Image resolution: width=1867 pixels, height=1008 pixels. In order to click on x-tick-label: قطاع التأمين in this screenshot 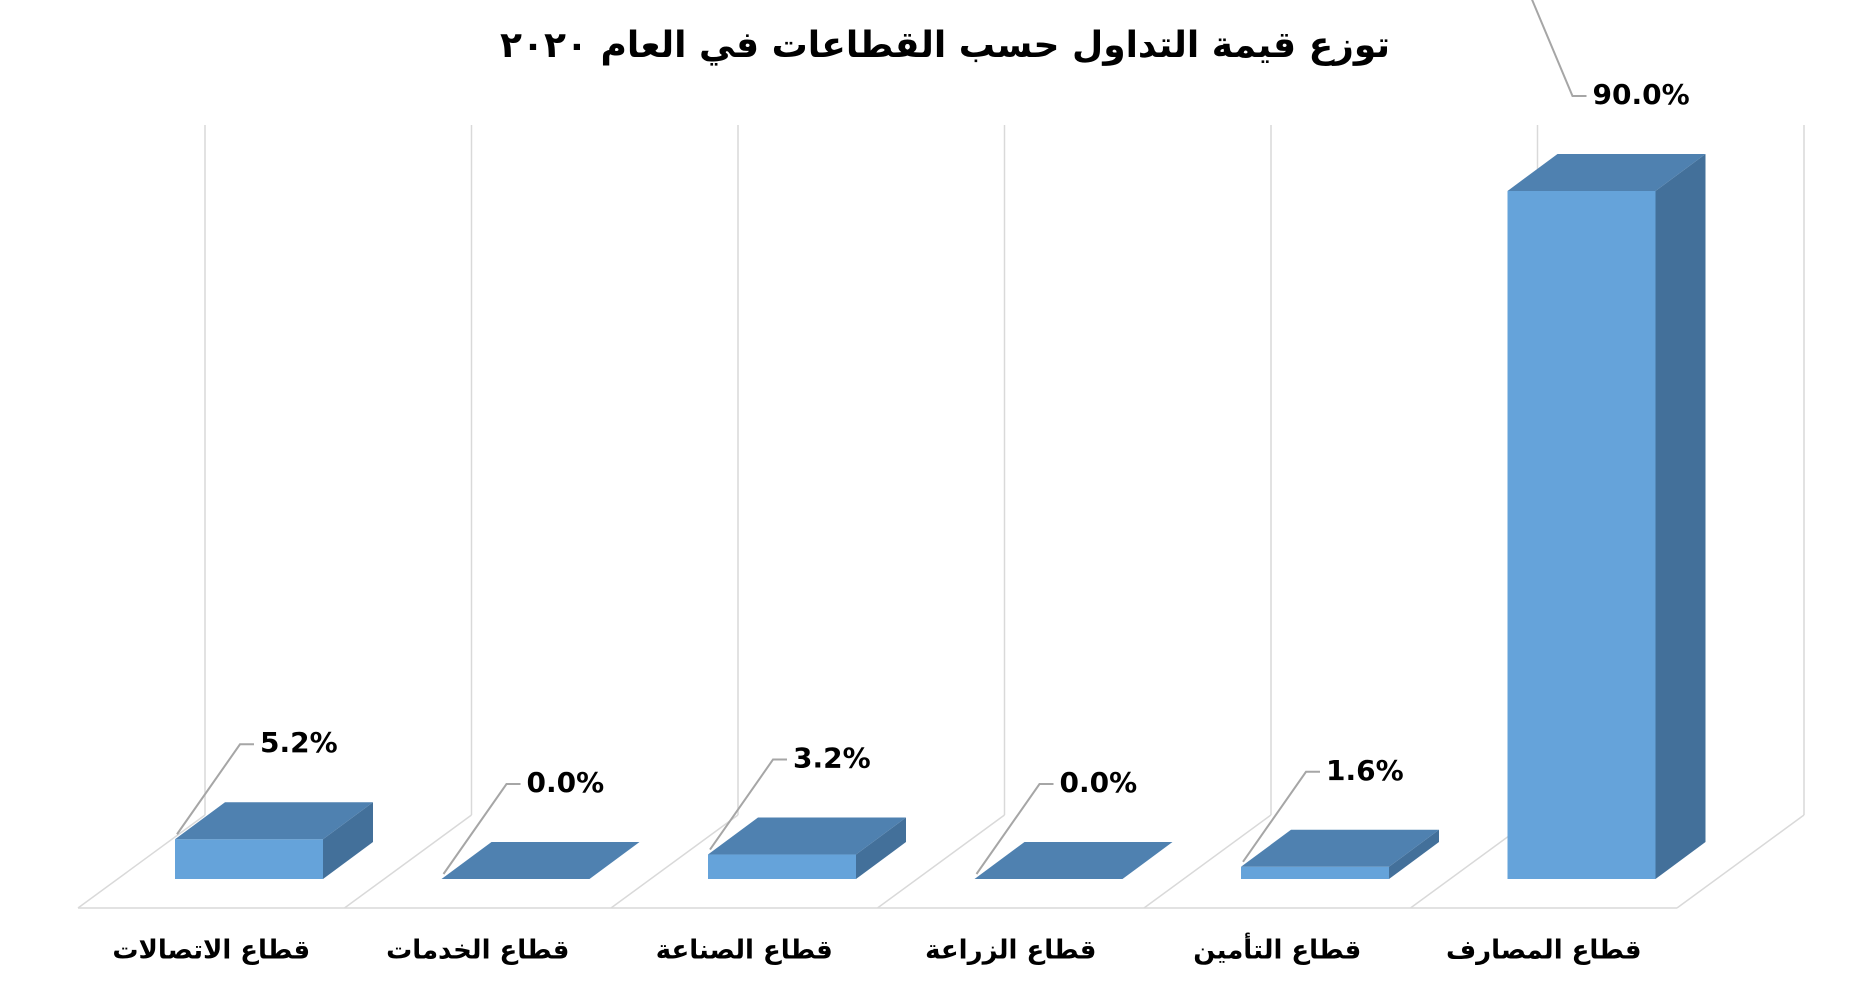, I will do `click(1277, 949)`.